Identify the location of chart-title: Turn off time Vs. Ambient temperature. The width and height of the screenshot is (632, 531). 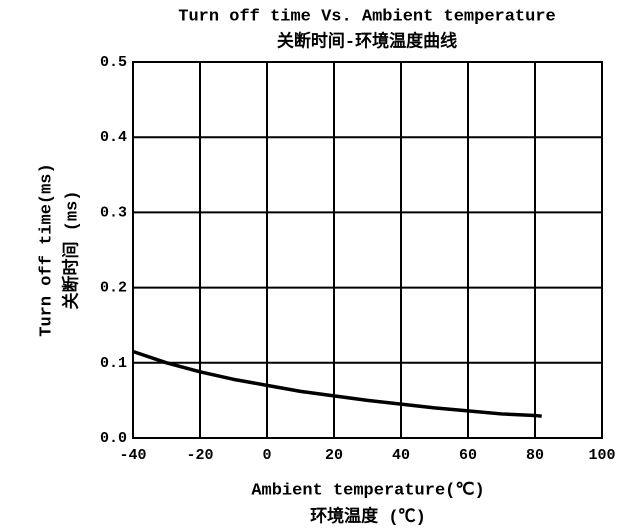
(366, 16).